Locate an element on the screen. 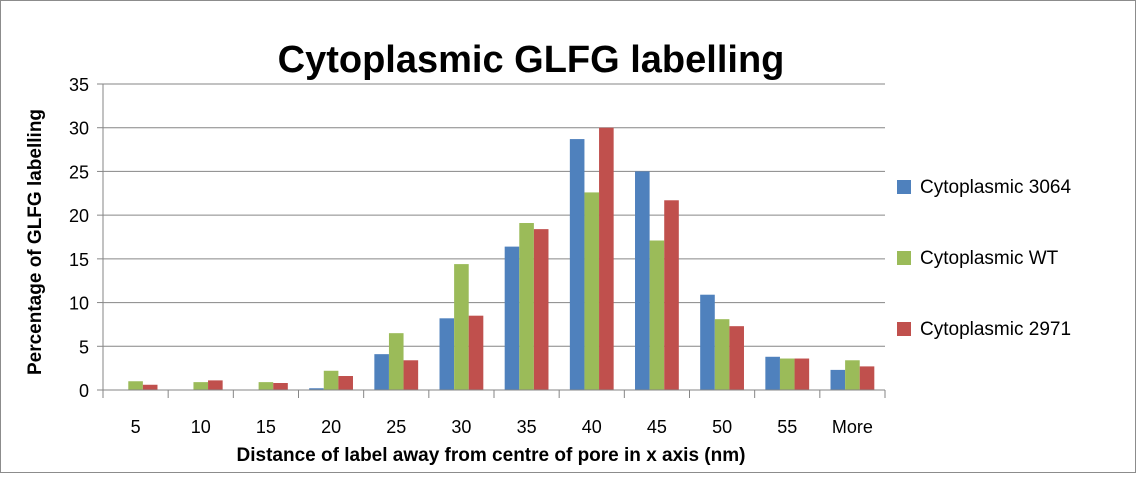  x-tick-label: 5 is located at coordinates (136, 427).